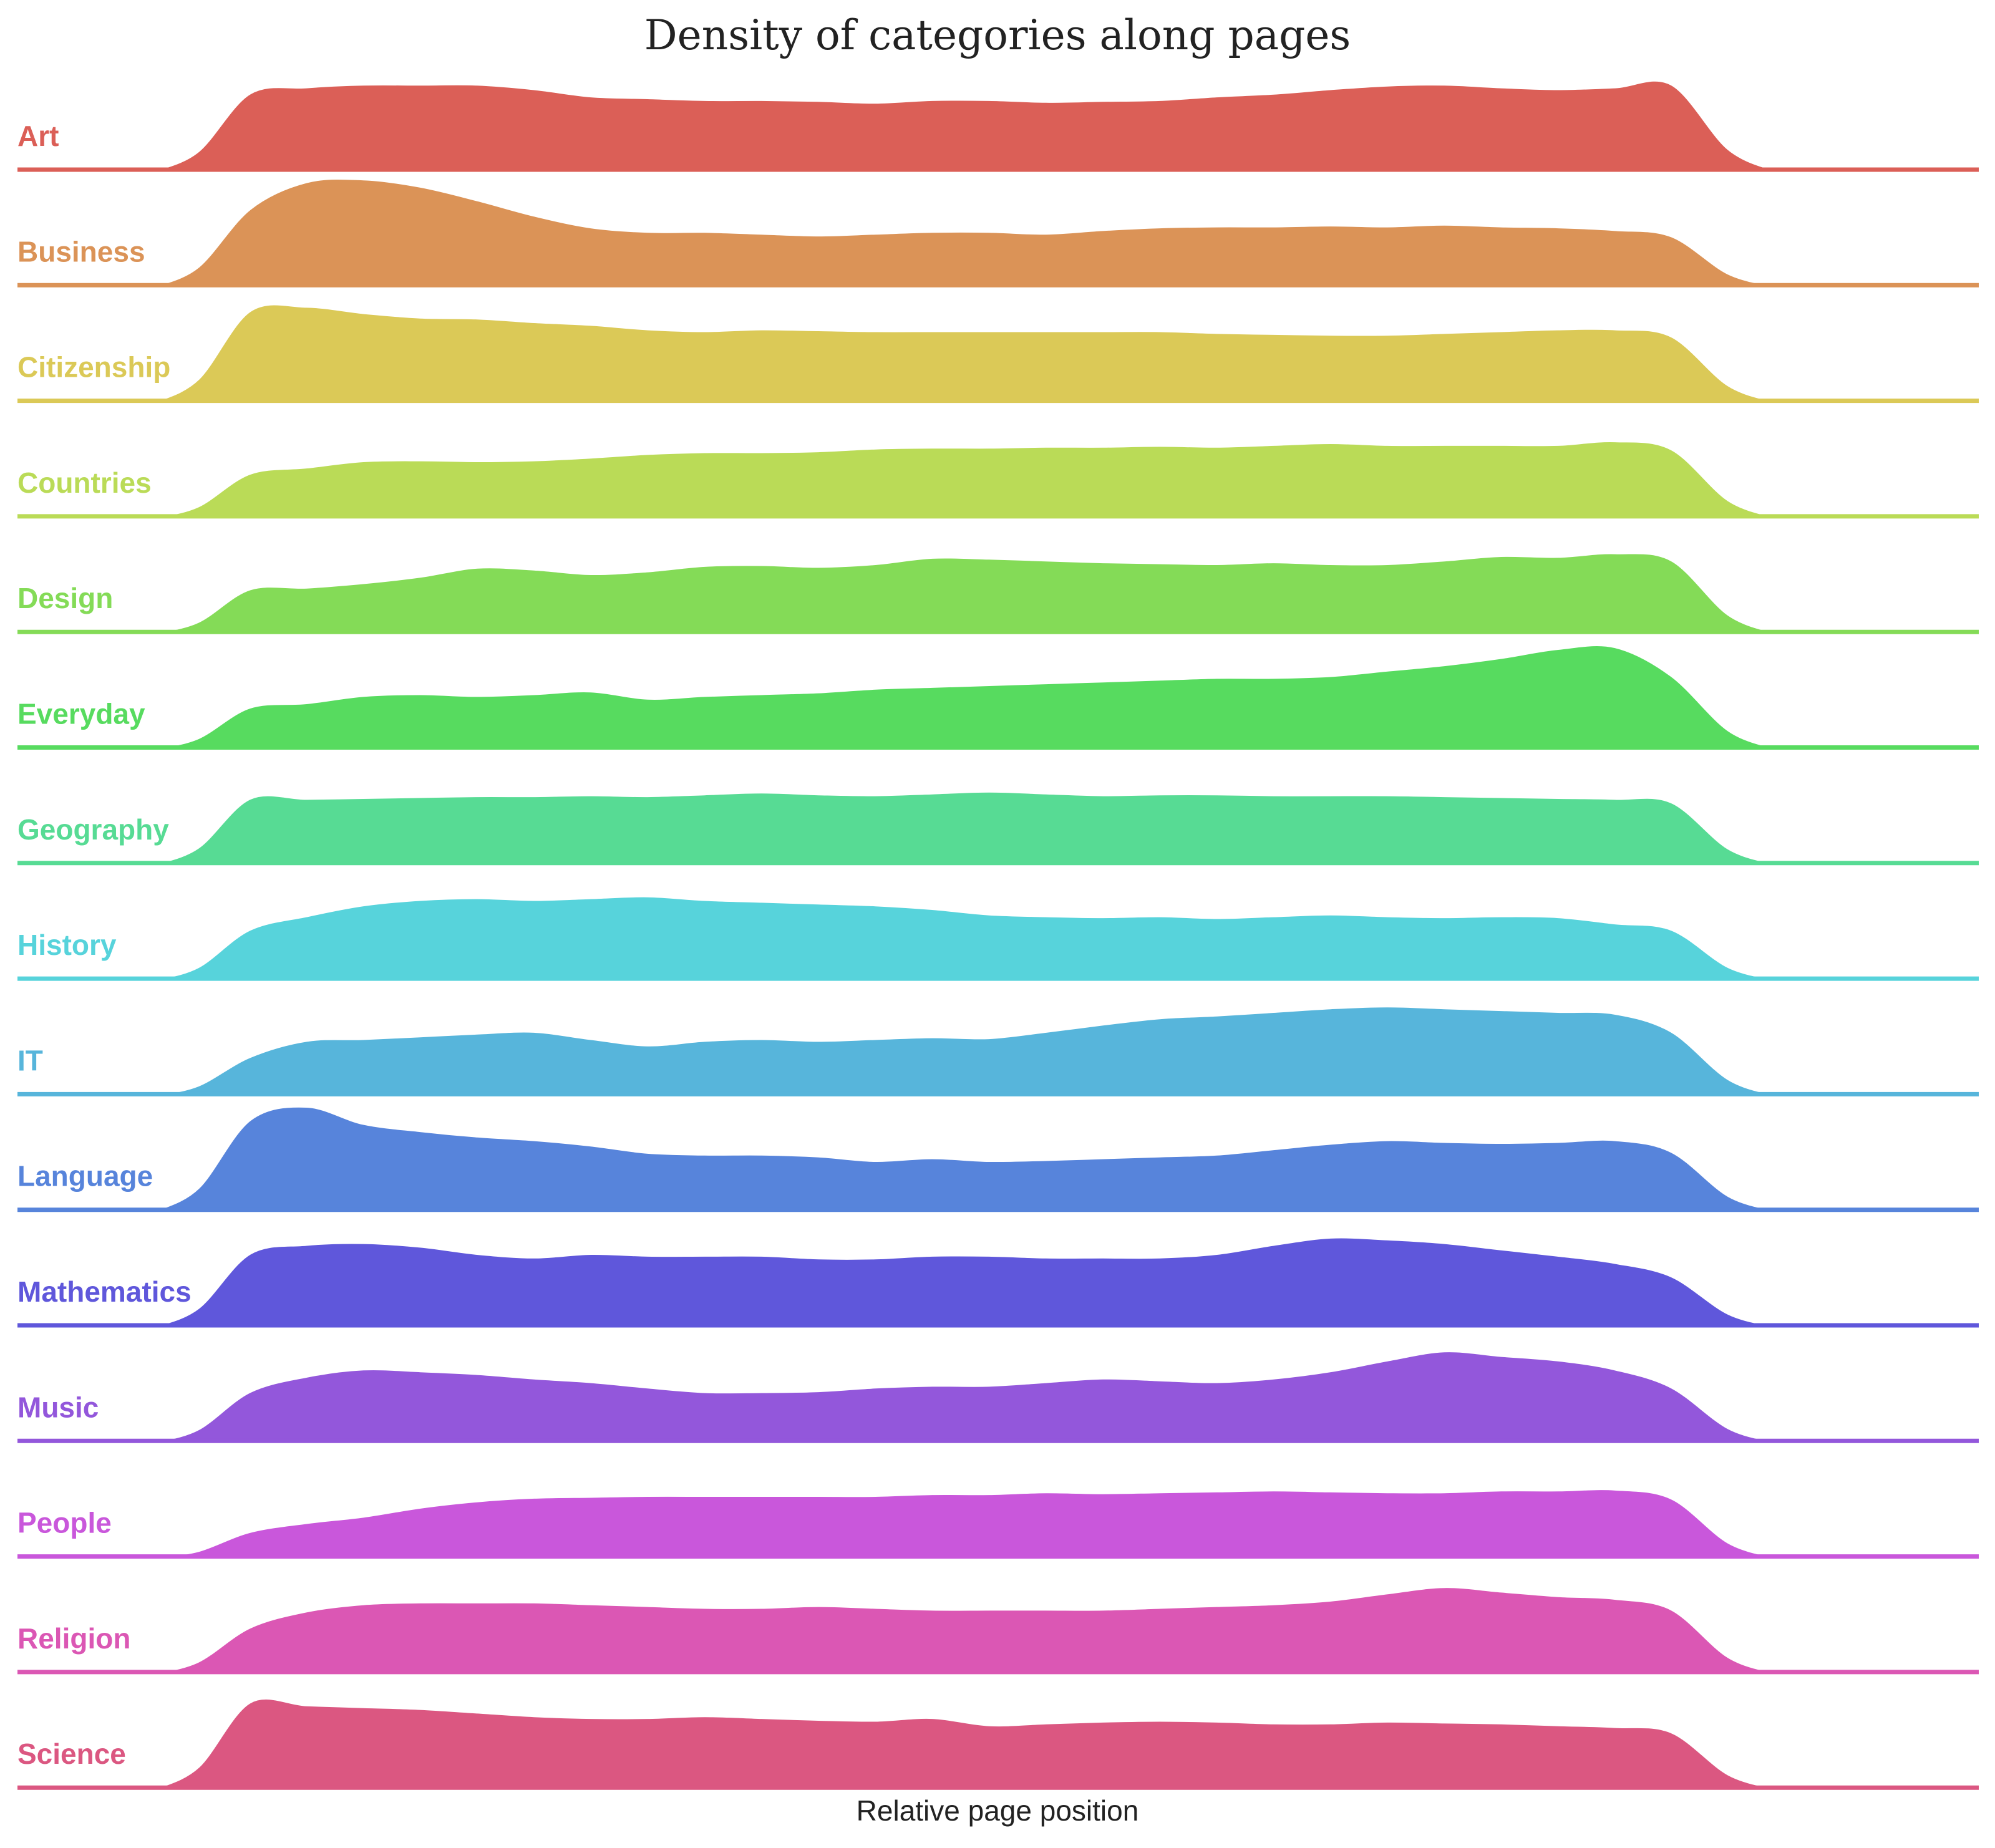  I want to click on density-area-geography, so click(966, 826).